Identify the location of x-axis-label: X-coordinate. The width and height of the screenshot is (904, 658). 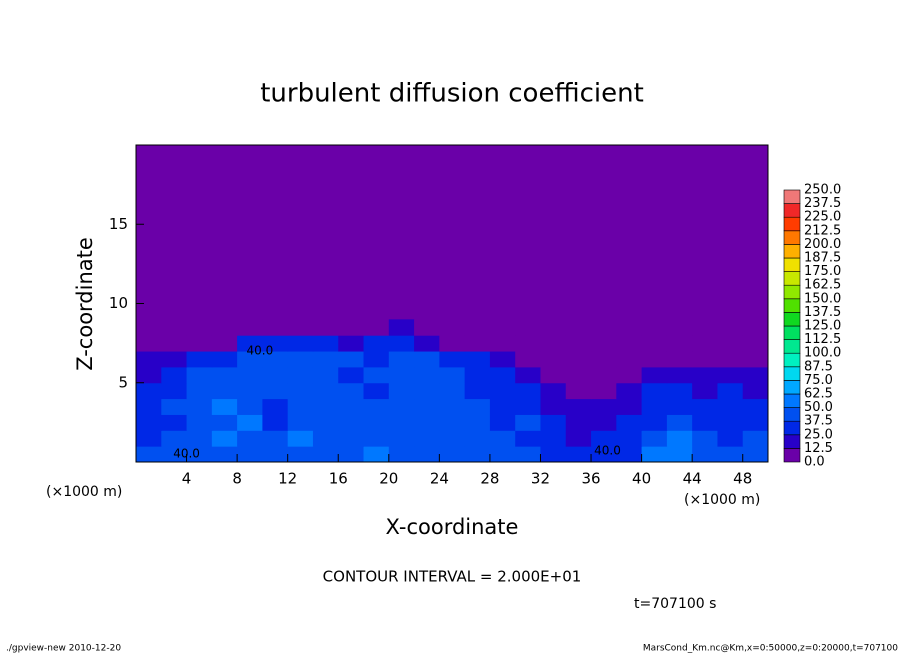
(452, 527).